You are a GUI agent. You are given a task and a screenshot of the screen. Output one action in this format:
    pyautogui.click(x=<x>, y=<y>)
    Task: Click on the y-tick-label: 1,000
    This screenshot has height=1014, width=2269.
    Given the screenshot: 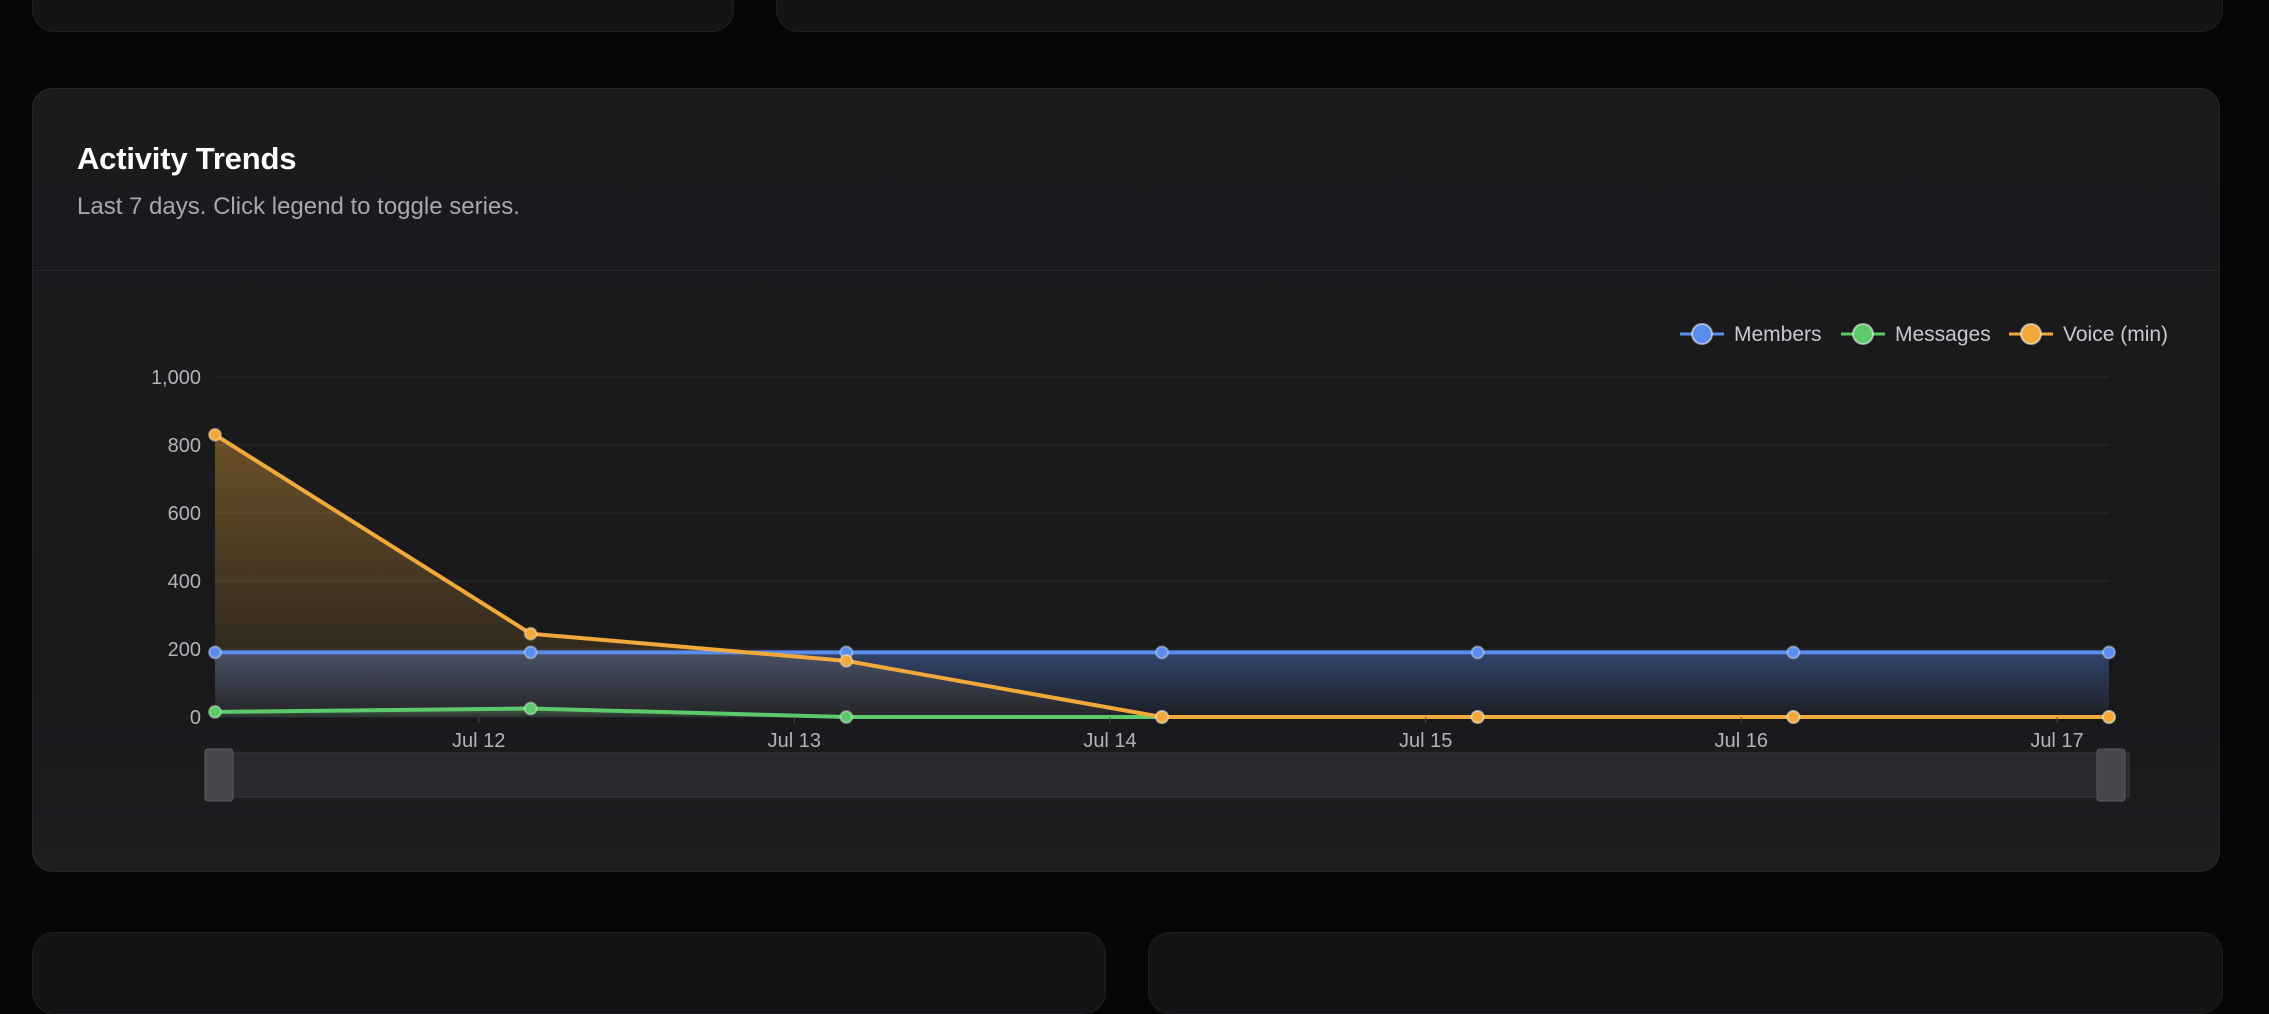 What is the action you would take?
    pyautogui.click(x=176, y=378)
    